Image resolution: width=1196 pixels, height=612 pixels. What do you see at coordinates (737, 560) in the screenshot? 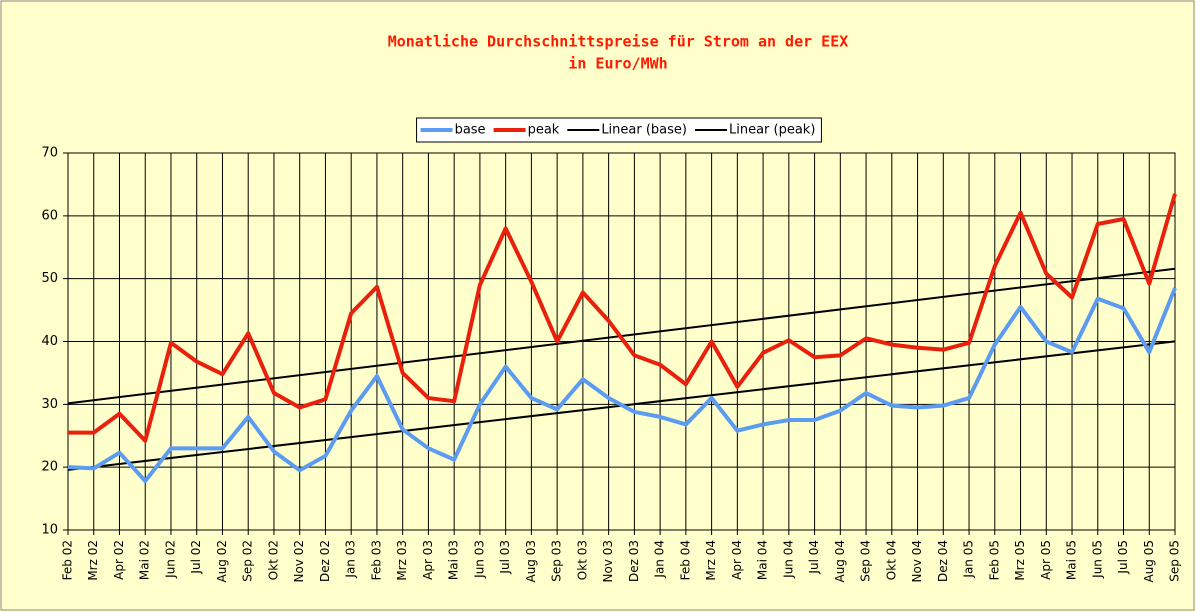
I see `x-tick-label: Apr 04` at bounding box center [737, 560].